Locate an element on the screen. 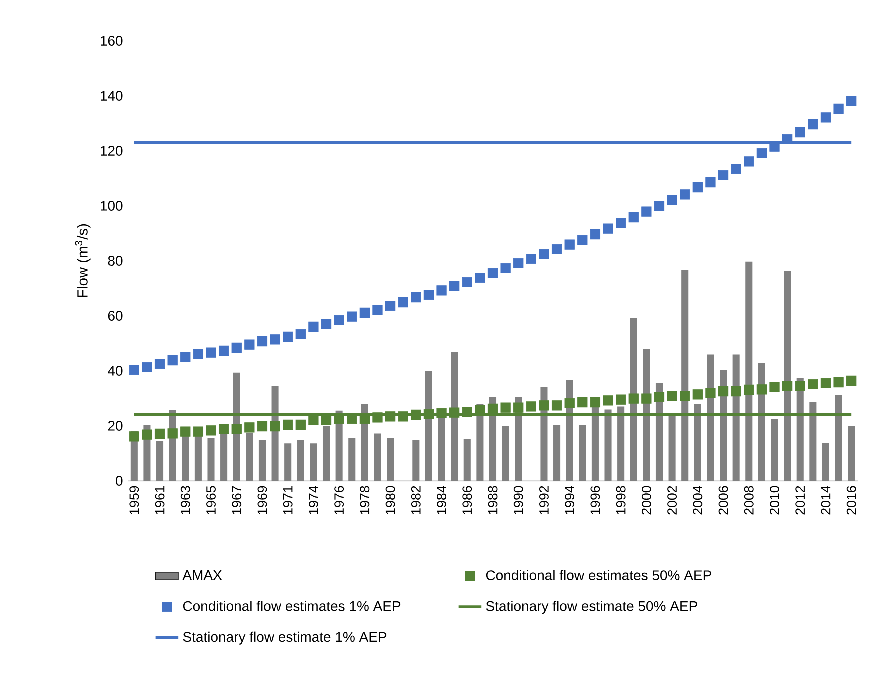 This screenshot has height=682, width=876. y-tick-label: 140 is located at coordinates (112, 96).